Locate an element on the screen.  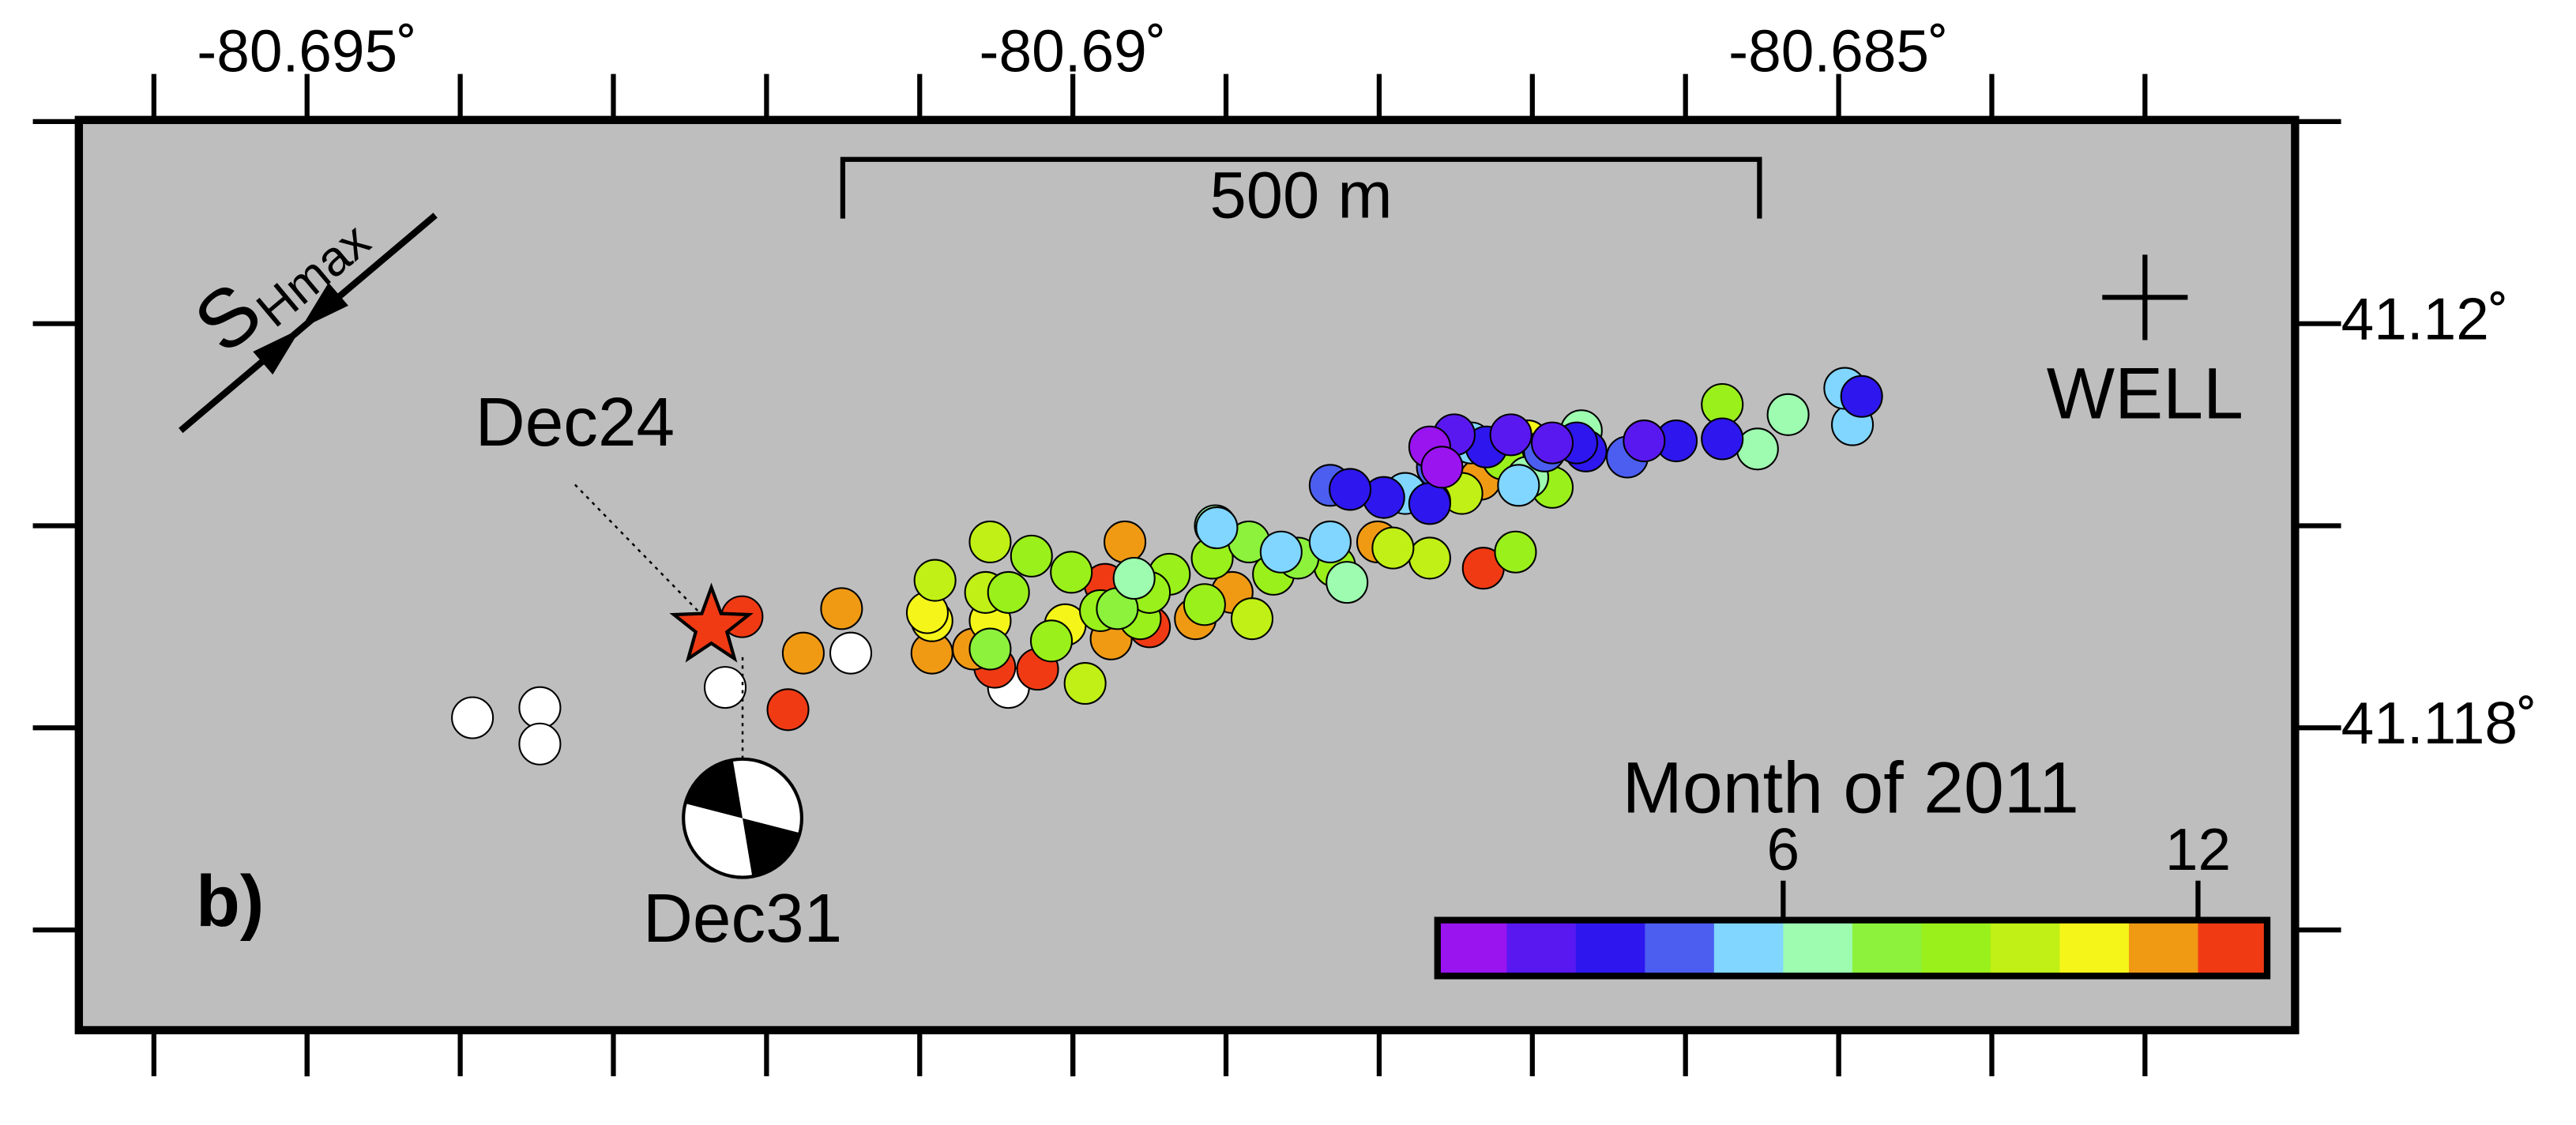
colorbar-title: Month of 2011 is located at coordinates (1851, 788).